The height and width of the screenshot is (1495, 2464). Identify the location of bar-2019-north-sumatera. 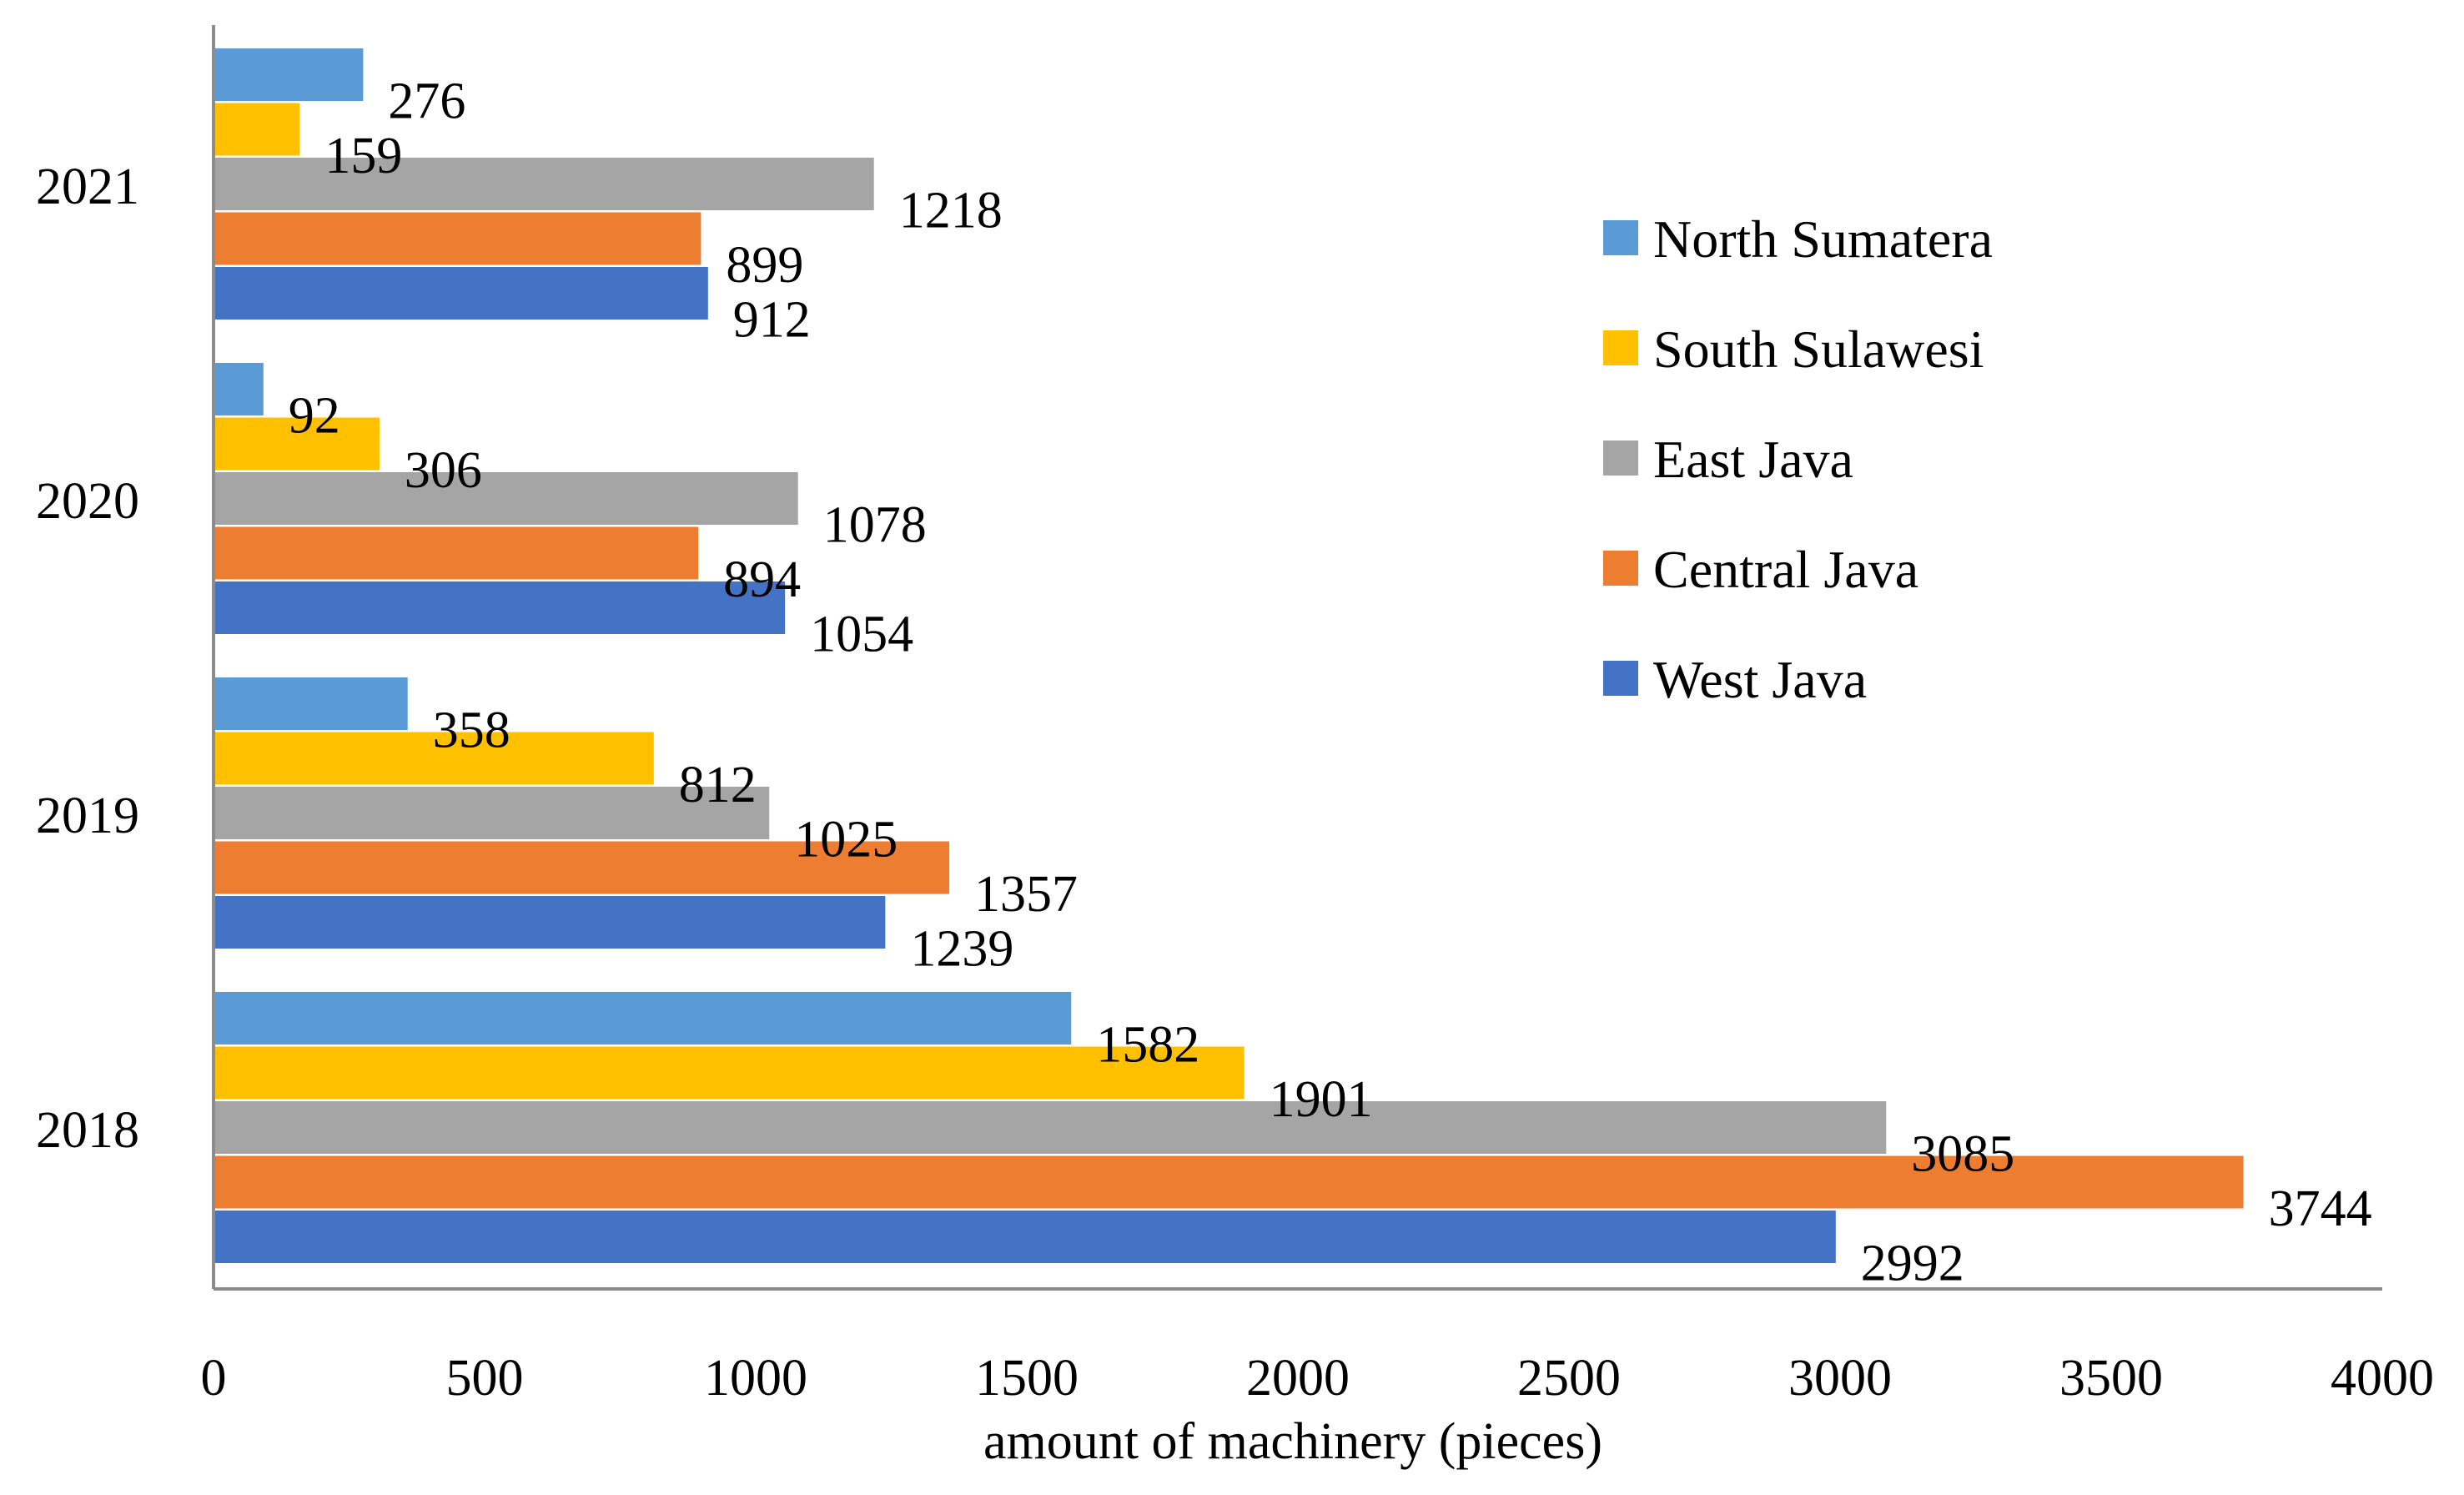
(311, 703).